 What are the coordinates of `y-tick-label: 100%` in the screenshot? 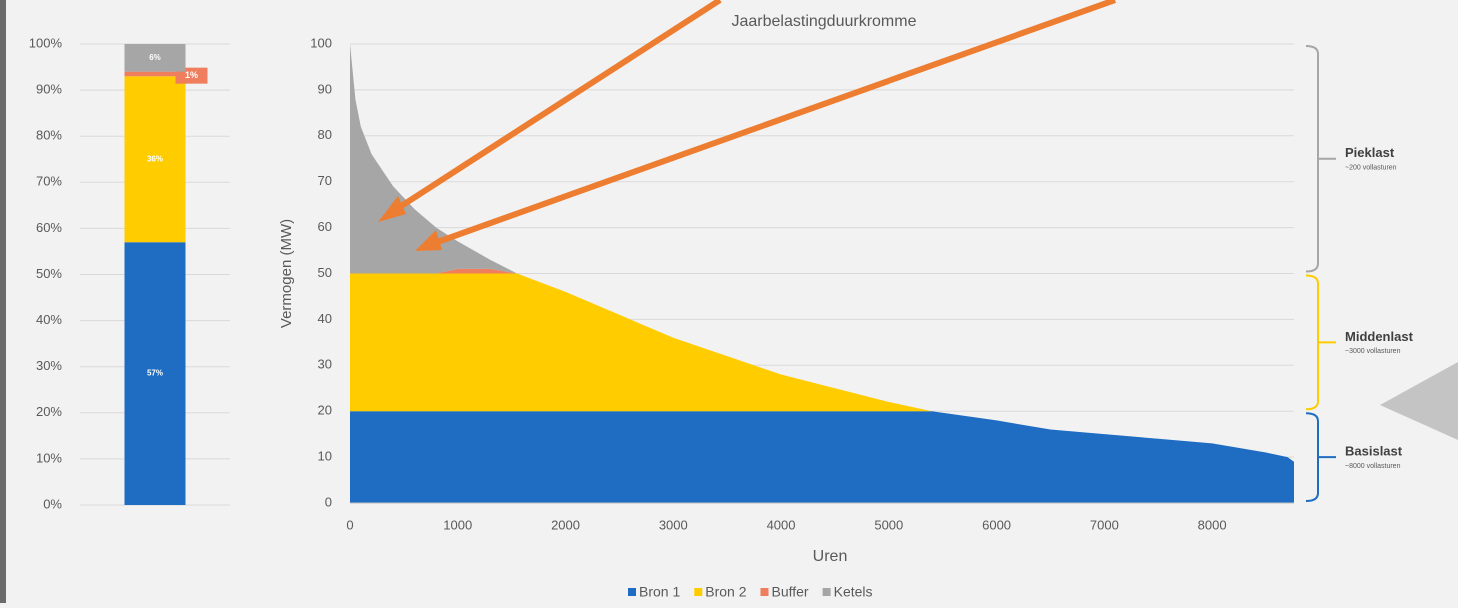 It's located at (46, 42).